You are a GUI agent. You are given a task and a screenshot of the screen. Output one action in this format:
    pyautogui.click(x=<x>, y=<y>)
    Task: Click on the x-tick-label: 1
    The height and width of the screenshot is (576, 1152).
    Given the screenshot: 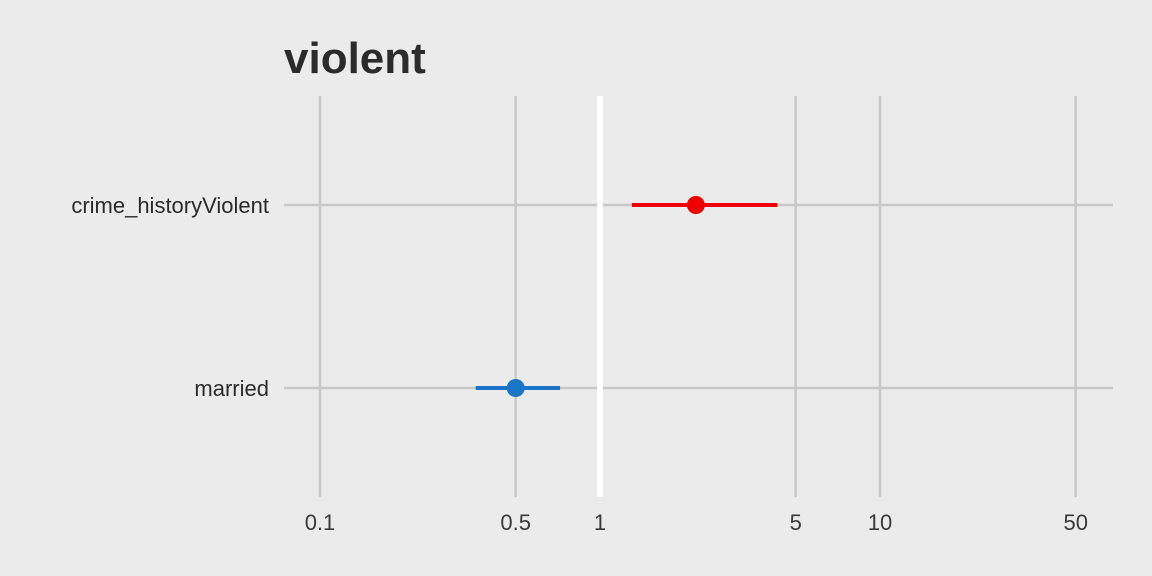 What is the action you would take?
    pyautogui.click(x=600, y=522)
    